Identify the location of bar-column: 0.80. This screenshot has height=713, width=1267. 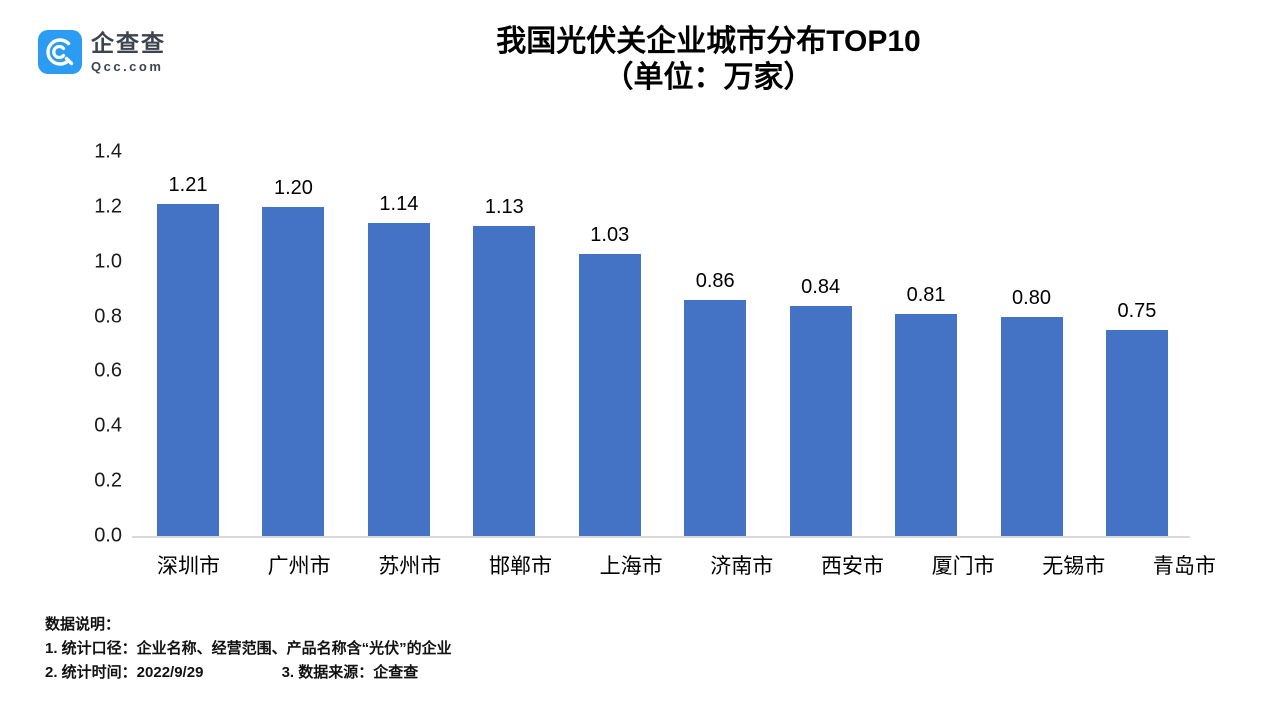
(1031, 344).